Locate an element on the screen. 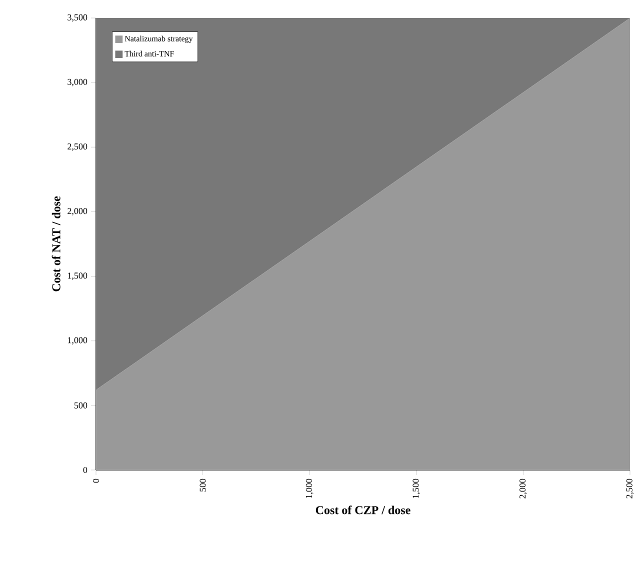  legend-label: Third anti-TNF is located at coordinates (149, 53).